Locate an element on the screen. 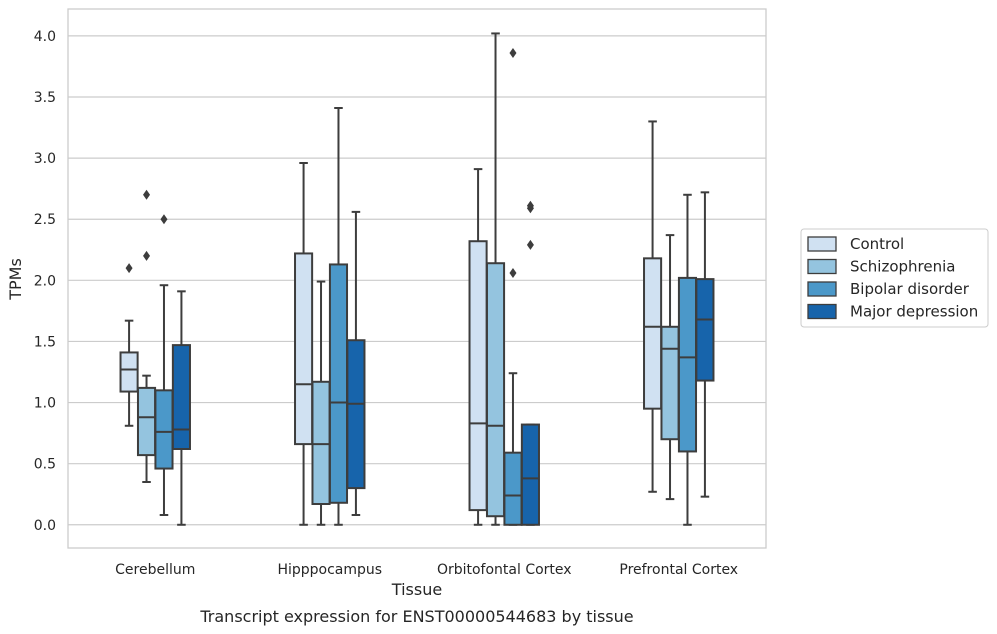 Image resolution: width=997 pixels, height=634 pixels. legend-label: Major depression is located at coordinates (914, 312).